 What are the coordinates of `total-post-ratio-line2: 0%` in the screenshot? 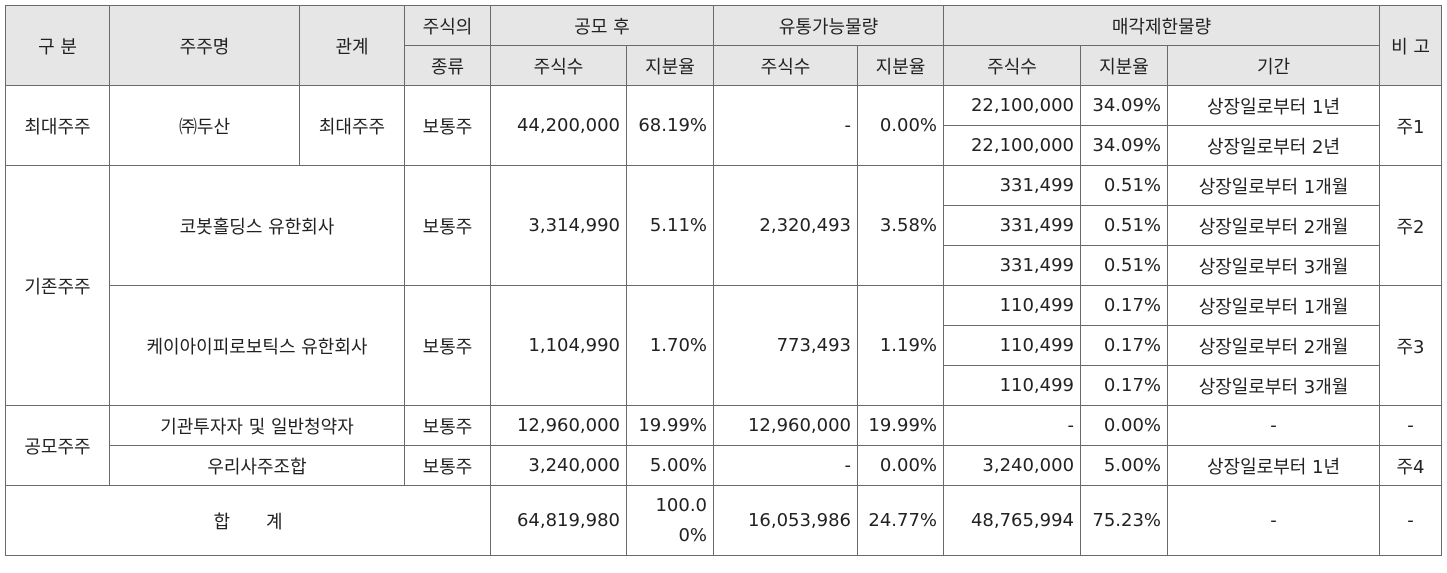 It's located at (692, 535).